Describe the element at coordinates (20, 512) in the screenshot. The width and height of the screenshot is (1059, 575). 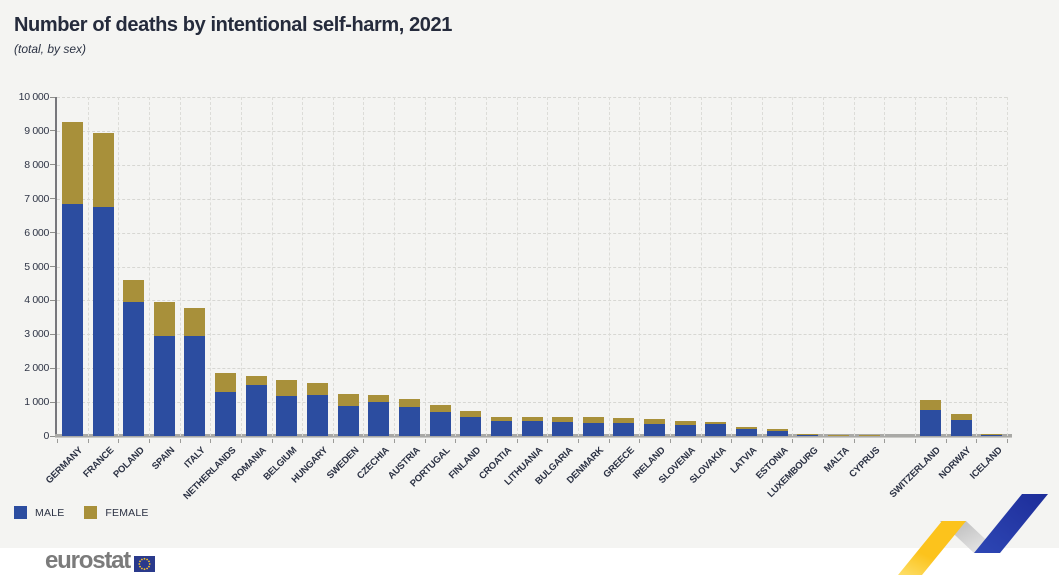
I see `legend-male-swatch` at that location.